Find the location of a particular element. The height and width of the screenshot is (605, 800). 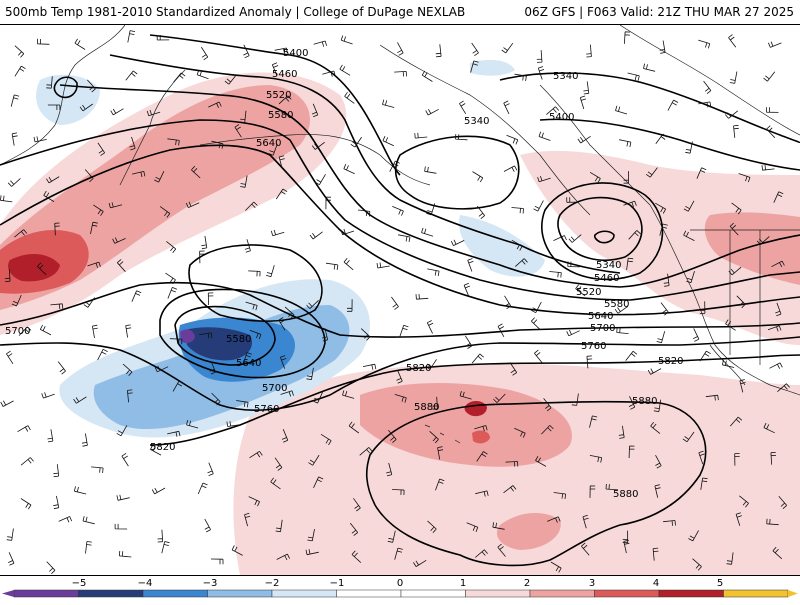

anomaly-neg1-east is located at coordinates (502, 246).